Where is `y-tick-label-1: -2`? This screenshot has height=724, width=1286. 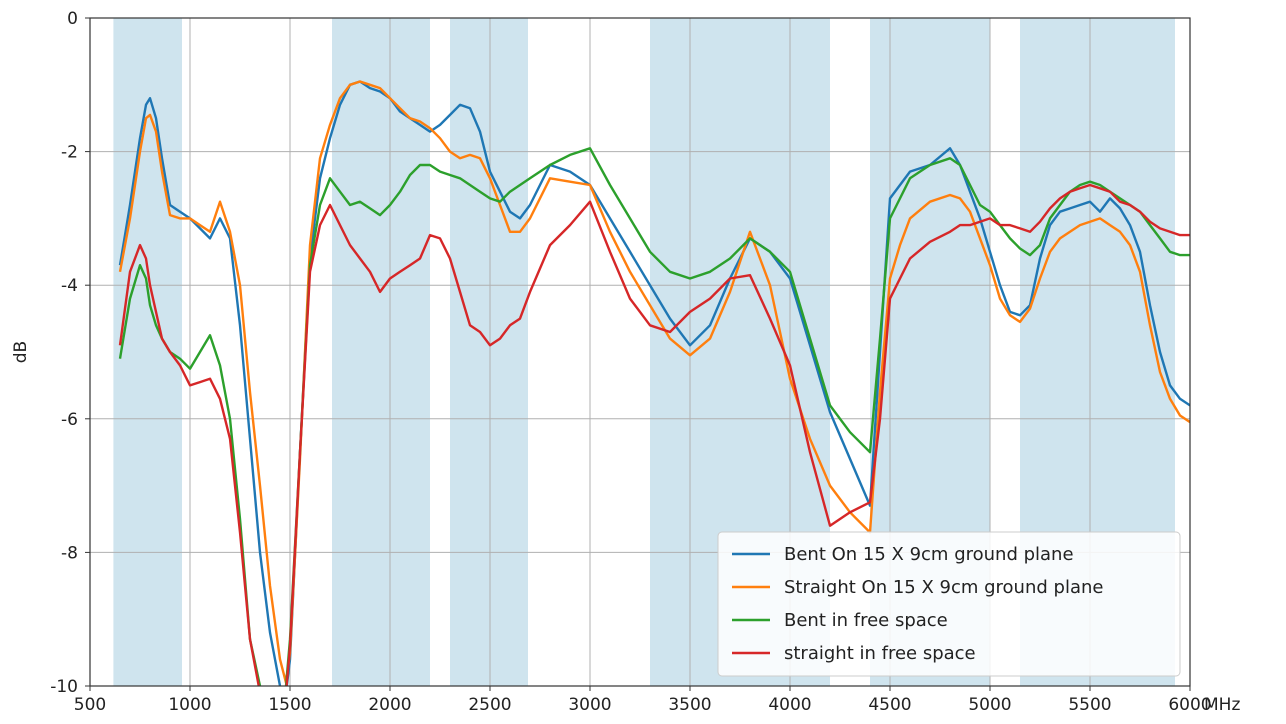
y-tick-label-1: -2 is located at coordinates (69, 153).